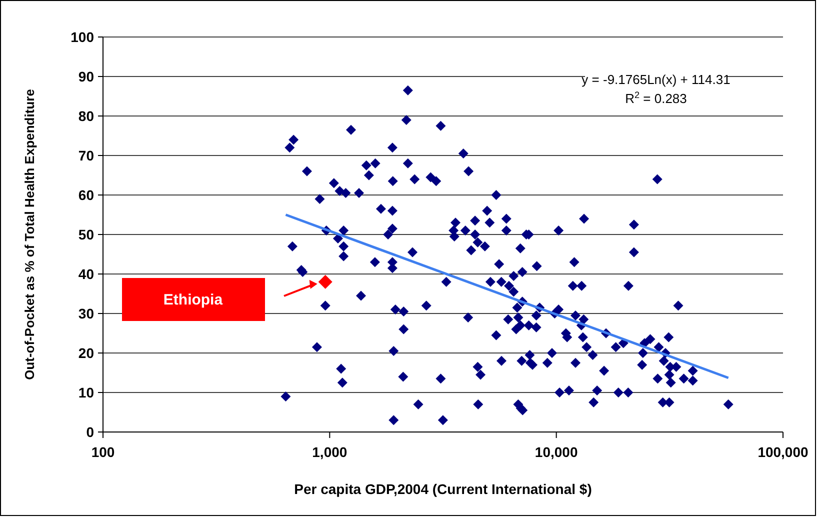 Image resolution: width=817 pixels, height=517 pixels. I want to click on y-tick-label: 20, so click(86, 352).